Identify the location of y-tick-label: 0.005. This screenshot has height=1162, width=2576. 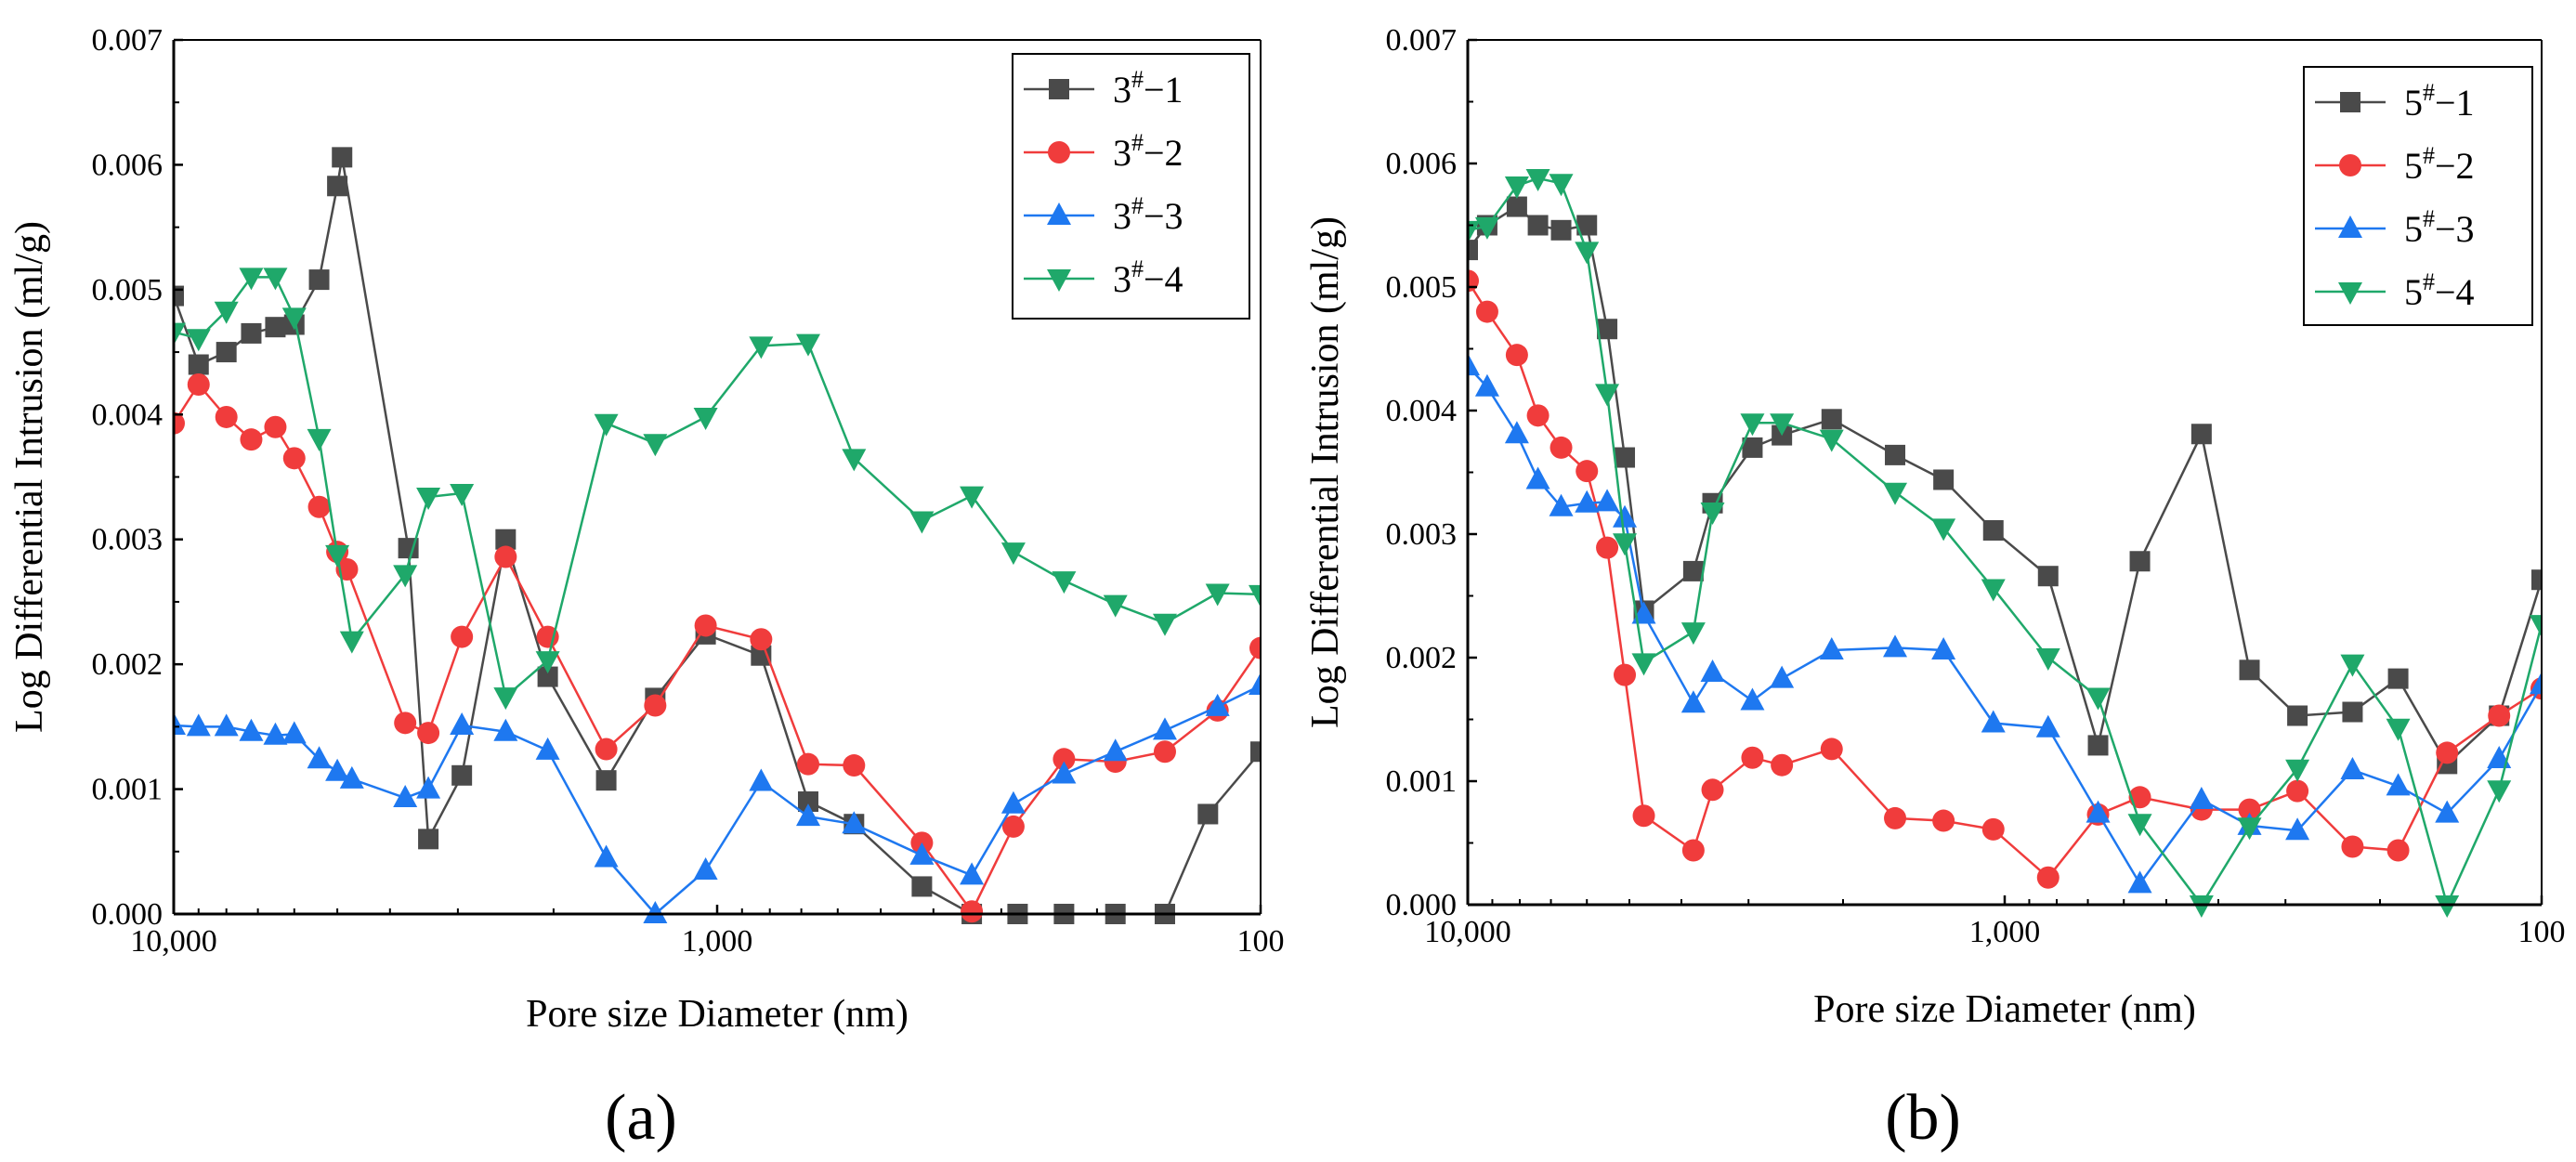
(1422, 287).